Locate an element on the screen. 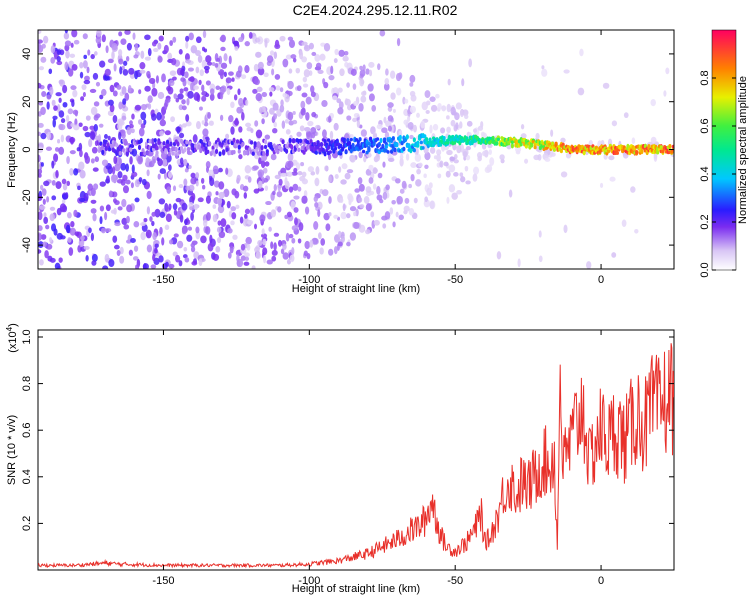  heatmap-xtick-label: -150 is located at coordinates (163, 280).